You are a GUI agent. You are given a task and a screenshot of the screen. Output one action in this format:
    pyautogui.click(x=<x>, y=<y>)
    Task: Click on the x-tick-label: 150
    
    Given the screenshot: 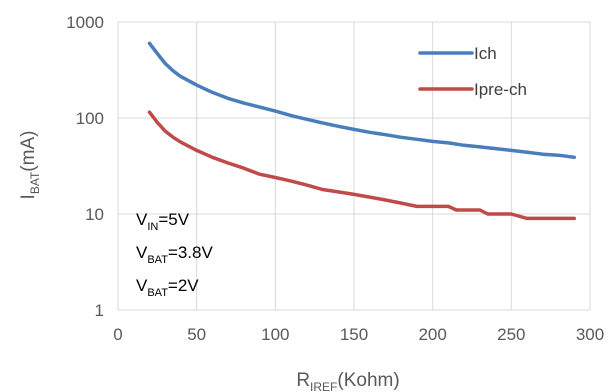 What is the action you would take?
    pyautogui.click(x=354, y=334)
    